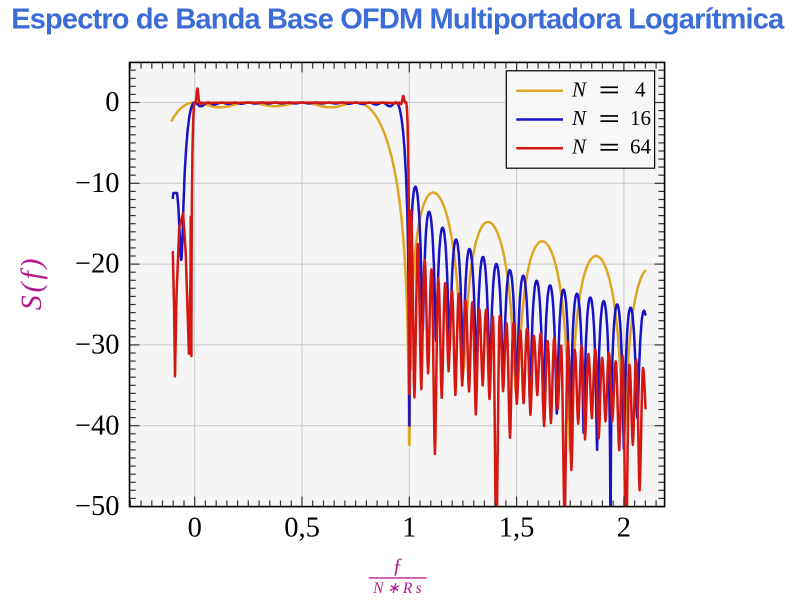 The image size is (794, 604). What do you see at coordinates (302, 528) in the screenshot?
I see `svg-text: 0,5` at bounding box center [302, 528].